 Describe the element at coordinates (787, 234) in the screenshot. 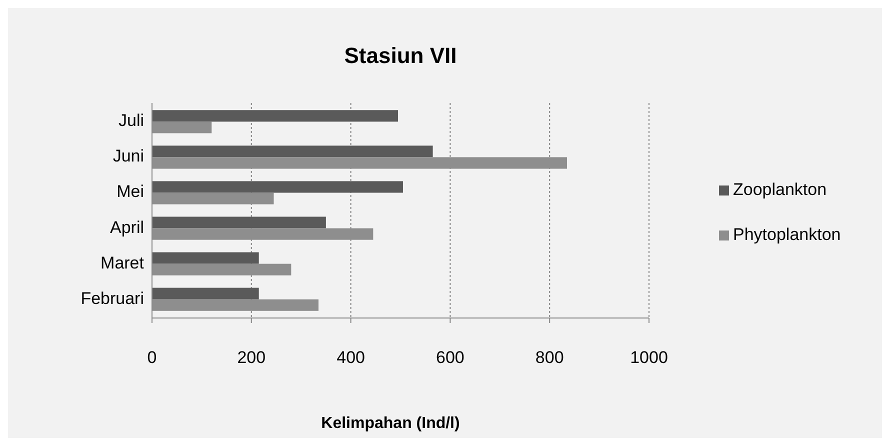

I see `legend-label: Phytoplankton` at that location.